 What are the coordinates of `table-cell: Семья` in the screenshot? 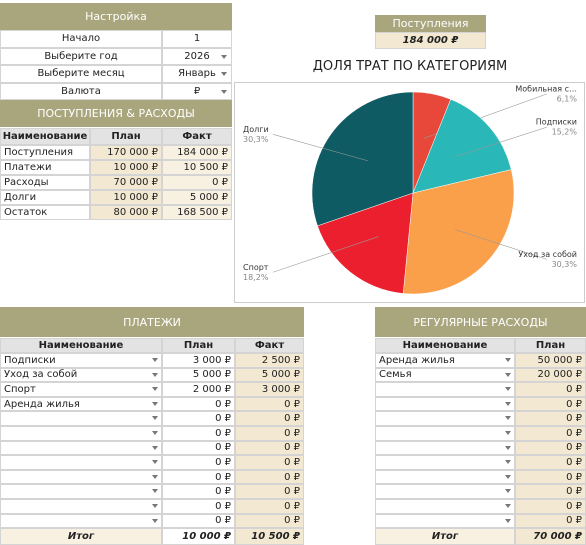 It's located at (445, 375).